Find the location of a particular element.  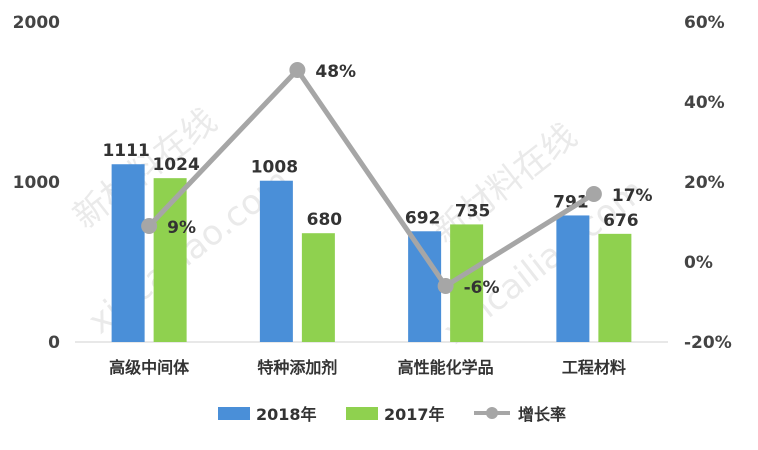

legend-line-marker is located at coordinates (492, 413).